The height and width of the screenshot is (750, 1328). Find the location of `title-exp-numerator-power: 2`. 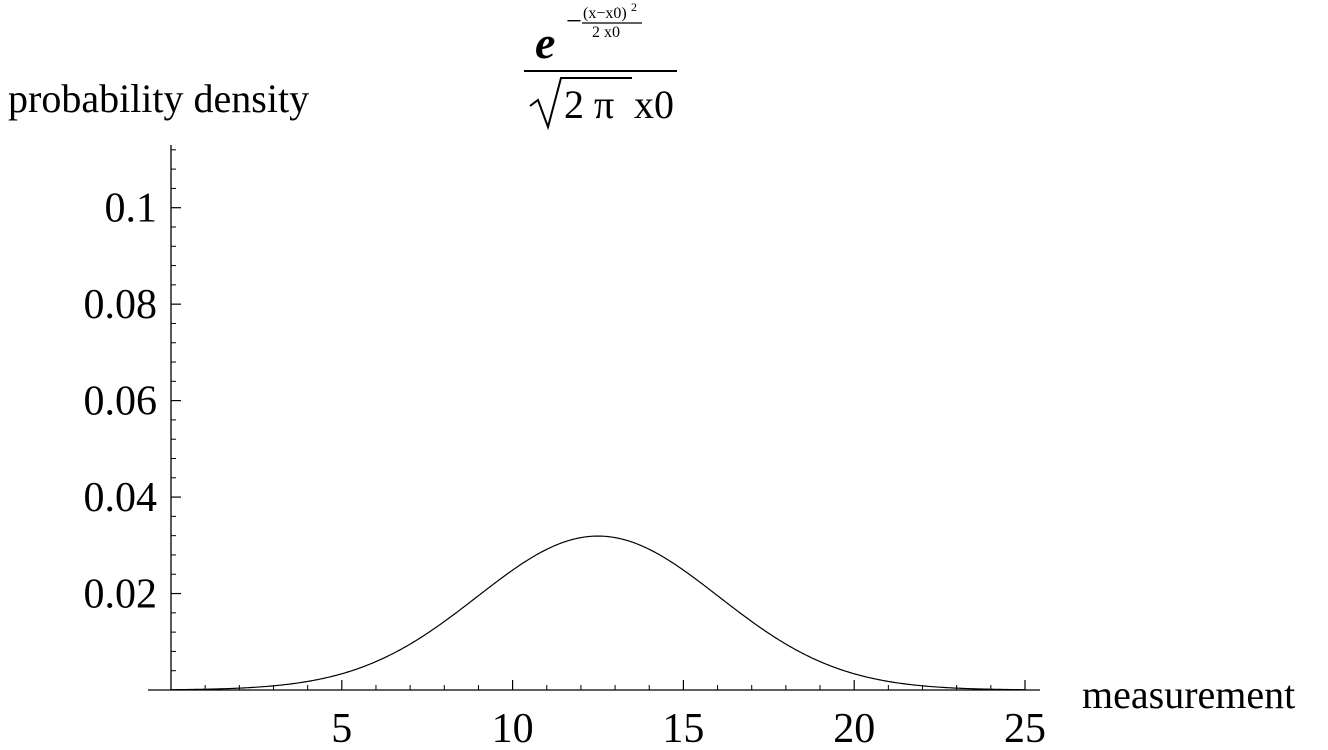

title-exp-numerator-power: 2 is located at coordinates (634, 7).